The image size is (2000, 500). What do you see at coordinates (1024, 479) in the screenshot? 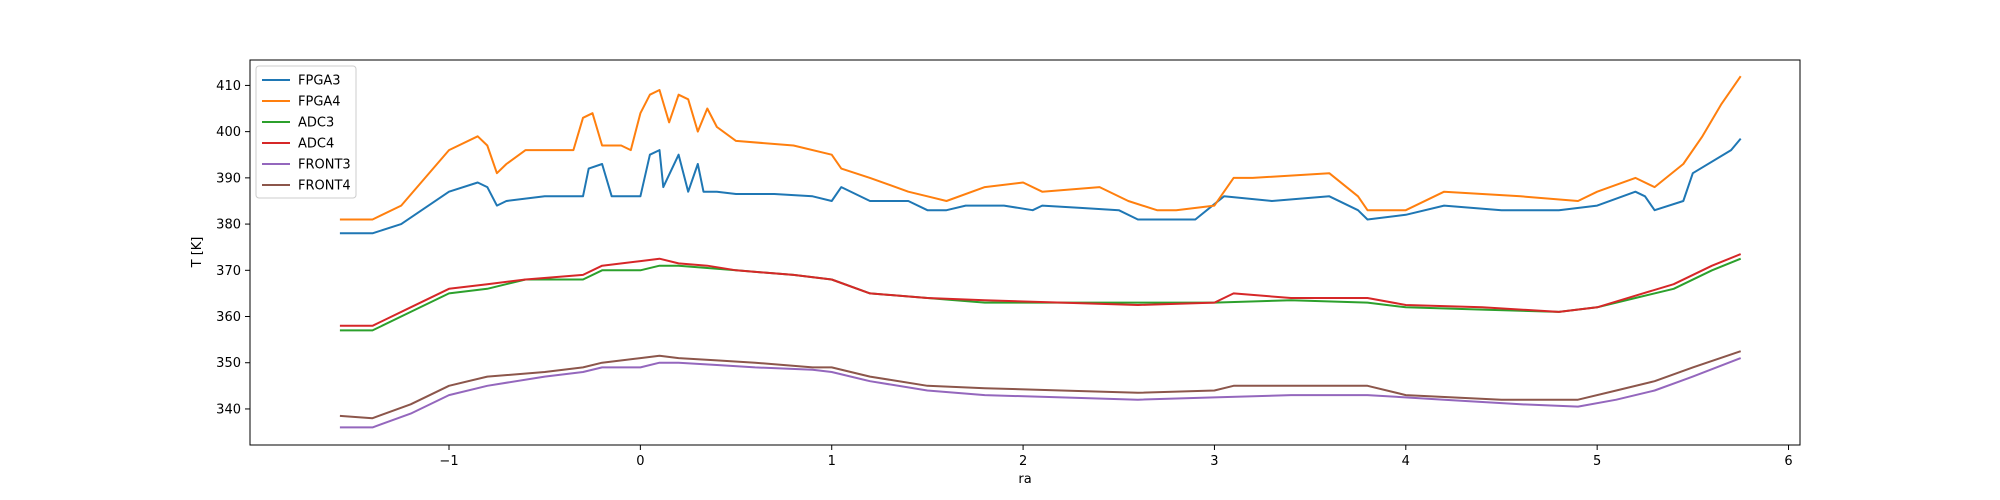
I see `x-axis-title: ra` at bounding box center [1024, 479].